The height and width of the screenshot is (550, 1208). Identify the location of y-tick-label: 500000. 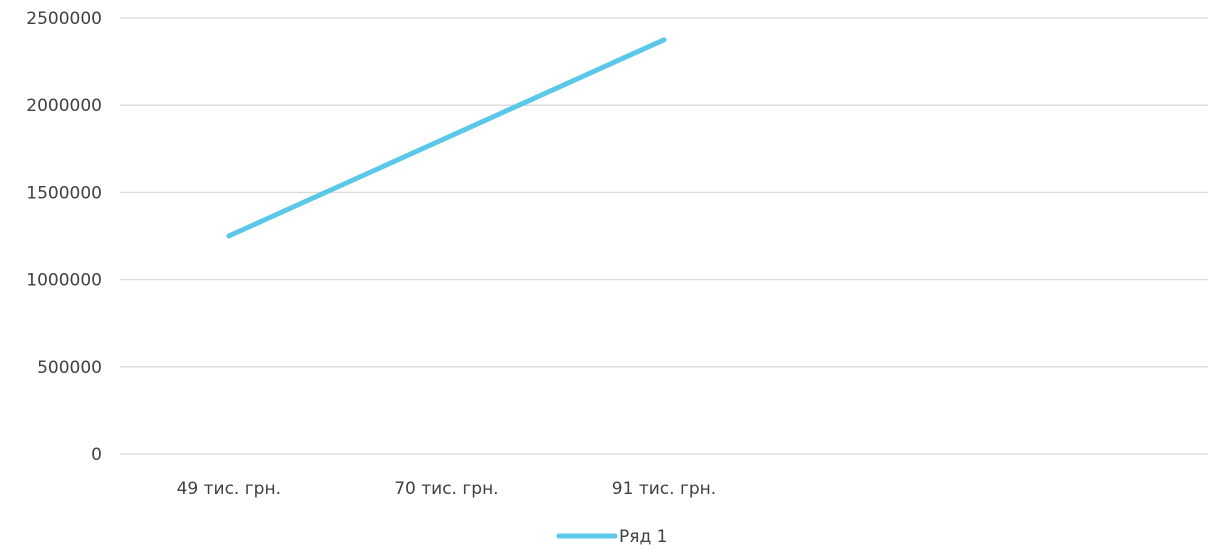
(69, 368).